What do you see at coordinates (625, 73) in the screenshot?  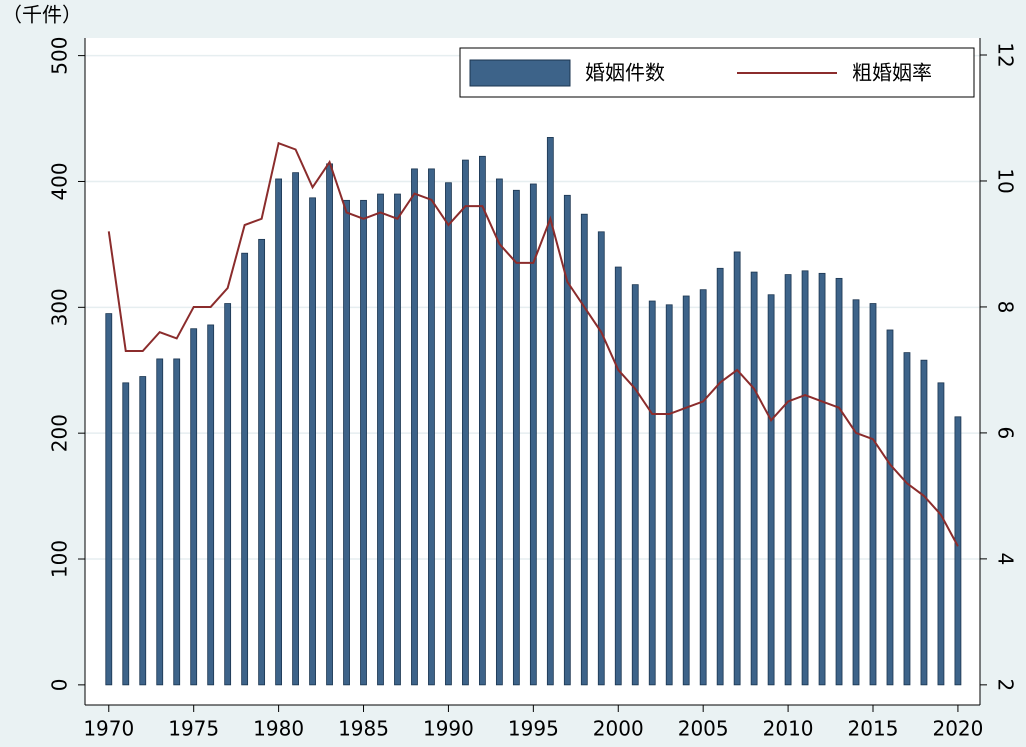 I see `legend-label: 婚姻件数` at bounding box center [625, 73].